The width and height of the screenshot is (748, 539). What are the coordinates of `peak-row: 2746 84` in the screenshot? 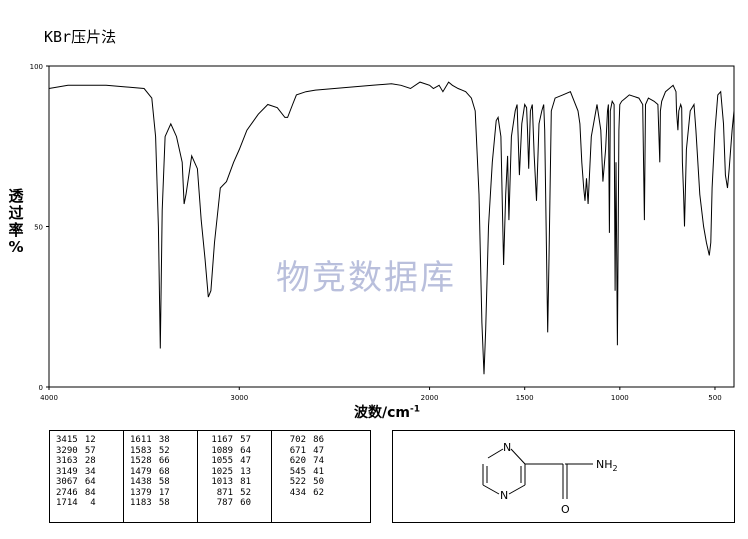 It's located at (76, 493).